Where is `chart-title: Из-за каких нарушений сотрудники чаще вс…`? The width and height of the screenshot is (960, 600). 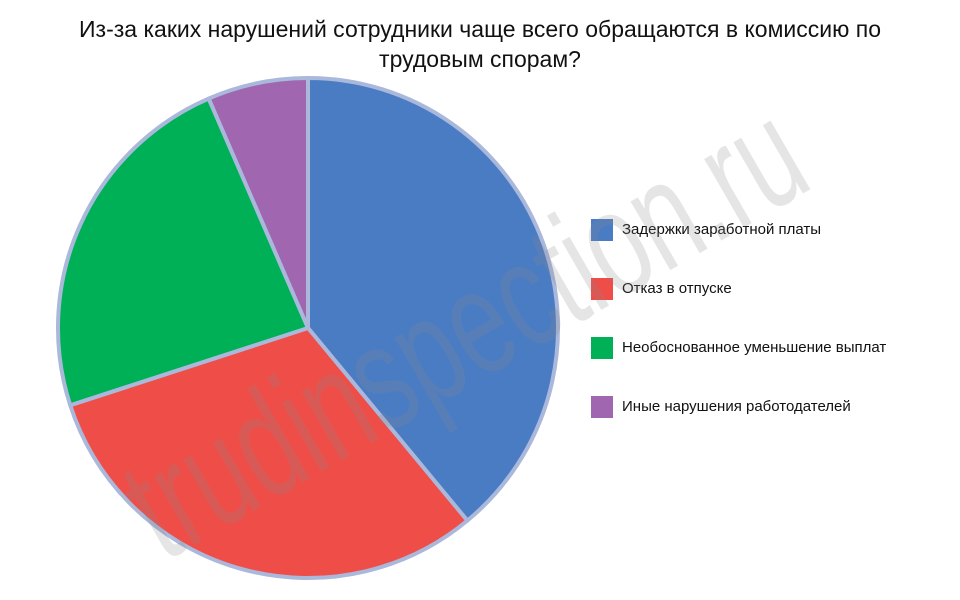 chart-title: Из-за каких нарушений сотрудники чаще вс… is located at coordinates (480, 44).